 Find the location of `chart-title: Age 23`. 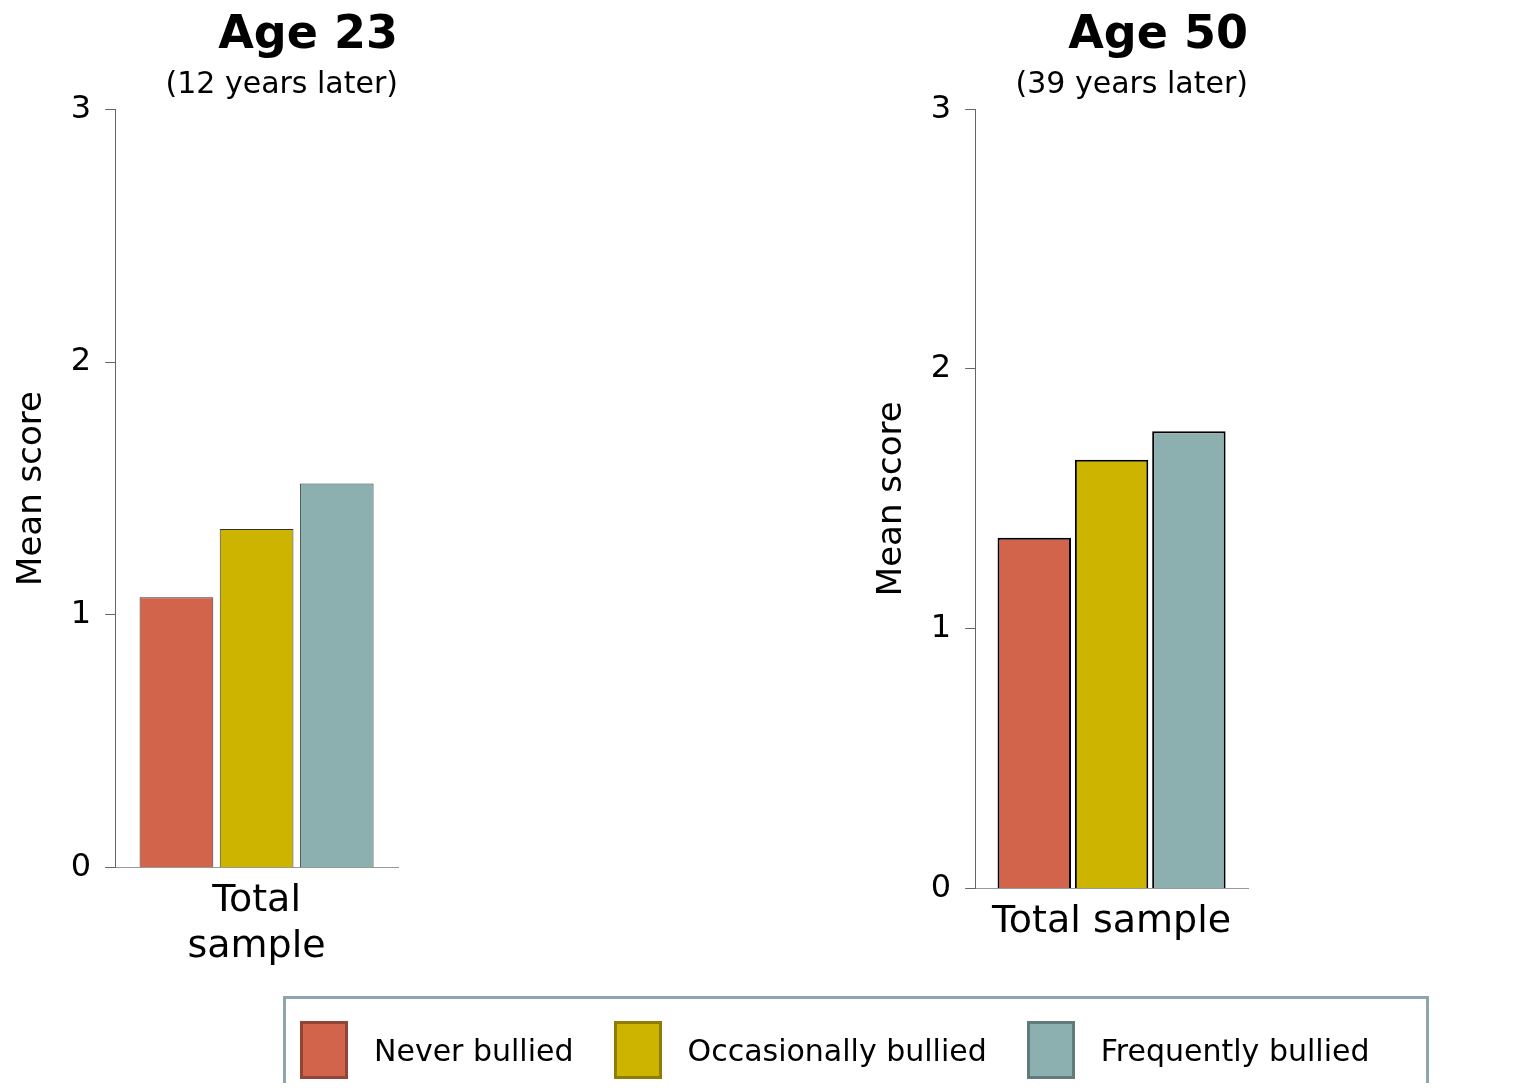

chart-title: Age 23 is located at coordinates (308, 31).